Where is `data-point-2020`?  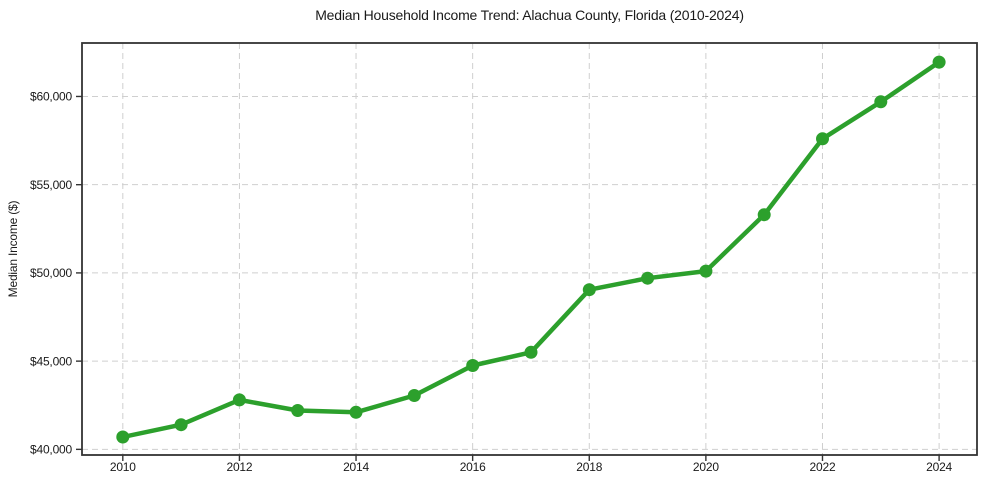 data-point-2020 is located at coordinates (706, 271).